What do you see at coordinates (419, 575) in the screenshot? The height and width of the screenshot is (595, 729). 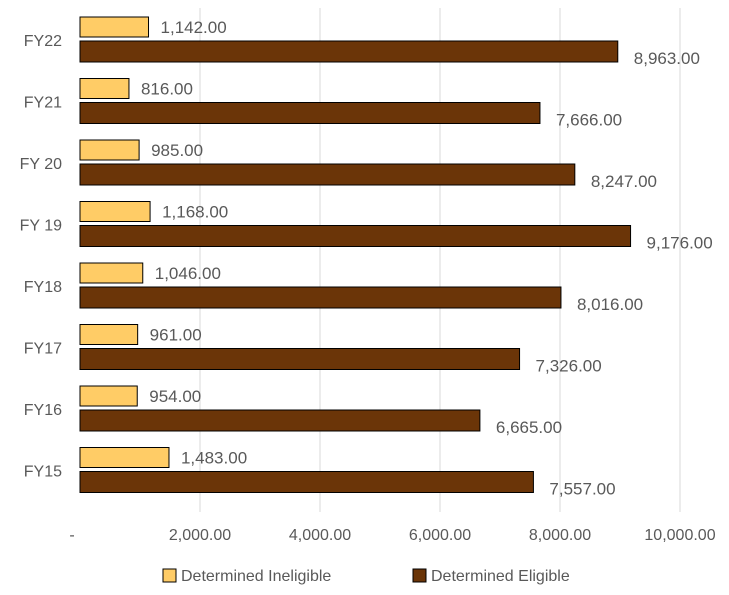 I see `legend-swatch-eligible` at bounding box center [419, 575].